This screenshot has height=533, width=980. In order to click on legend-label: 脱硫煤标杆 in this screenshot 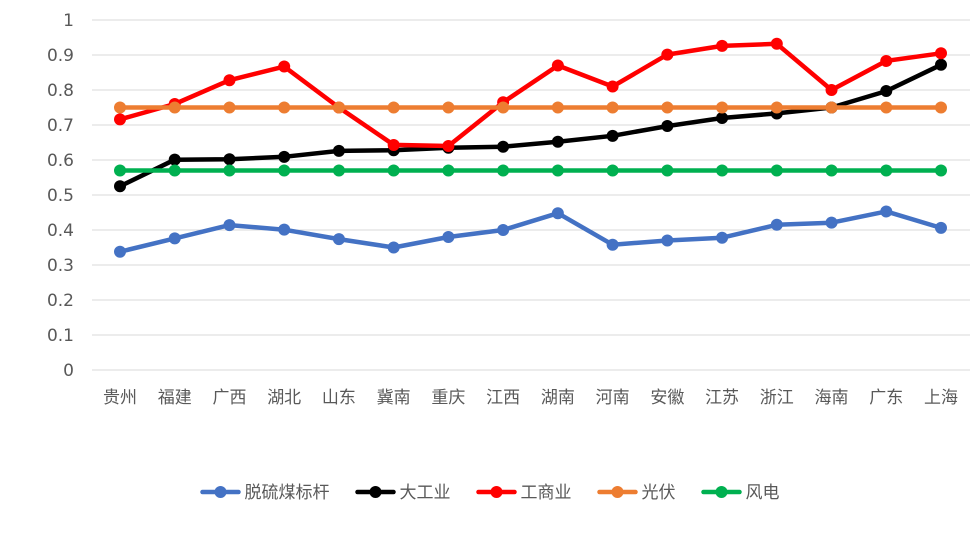, I will do `click(287, 493)`.